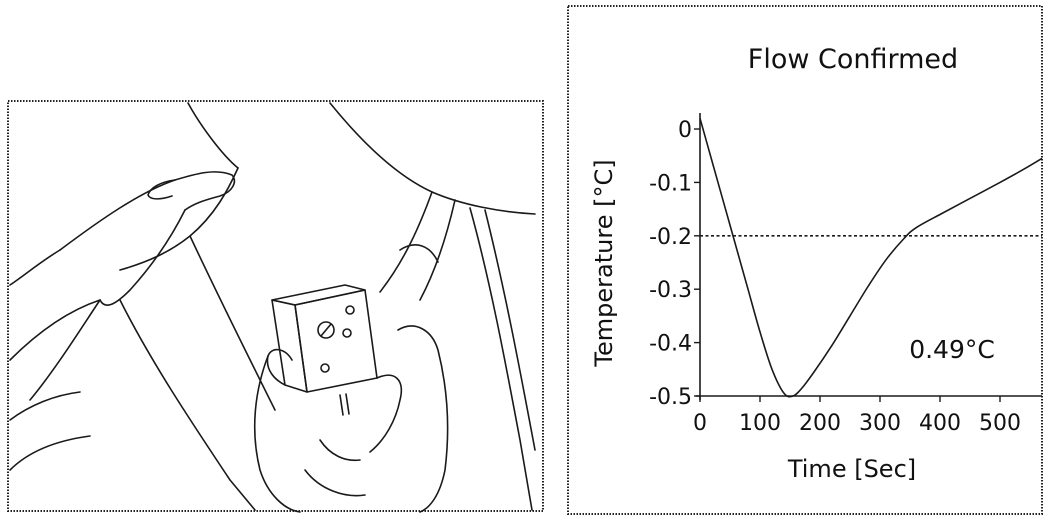 This screenshot has height=518, width=1049. What do you see at coordinates (853, 59) in the screenshot?
I see `chart-title: Flow Confirmed` at bounding box center [853, 59].